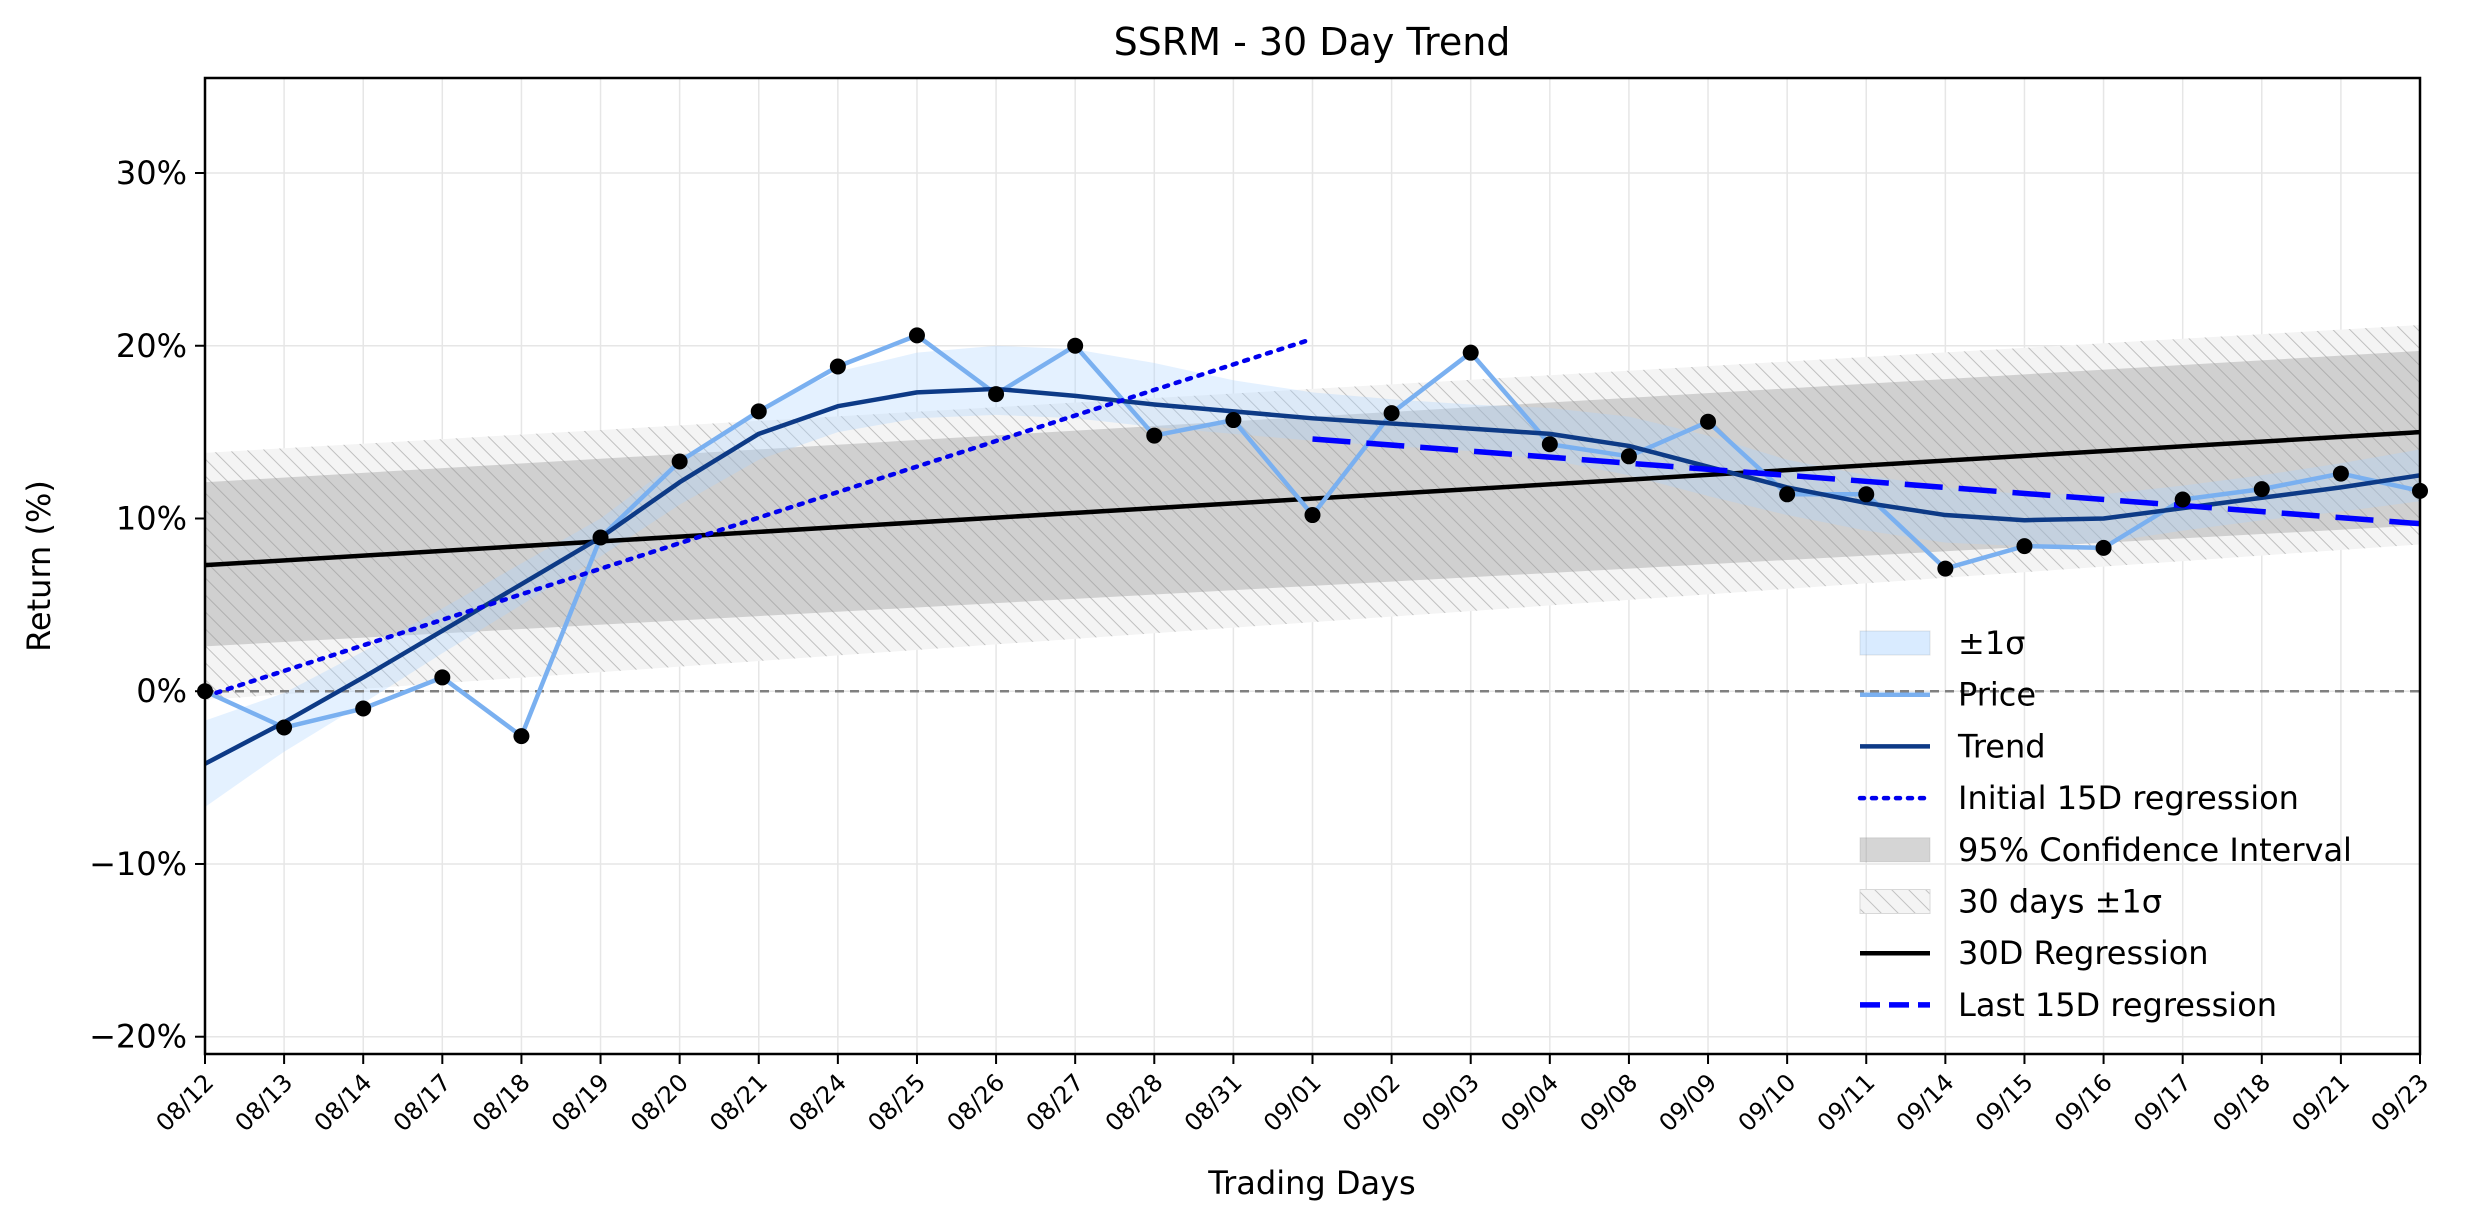 Image resolution: width=2474 pixels, height=1224 pixels. What do you see at coordinates (2128, 798) in the screenshot?
I see `legend-initial-15d-label: Initial 15D regression` at bounding box center [2128, 798].